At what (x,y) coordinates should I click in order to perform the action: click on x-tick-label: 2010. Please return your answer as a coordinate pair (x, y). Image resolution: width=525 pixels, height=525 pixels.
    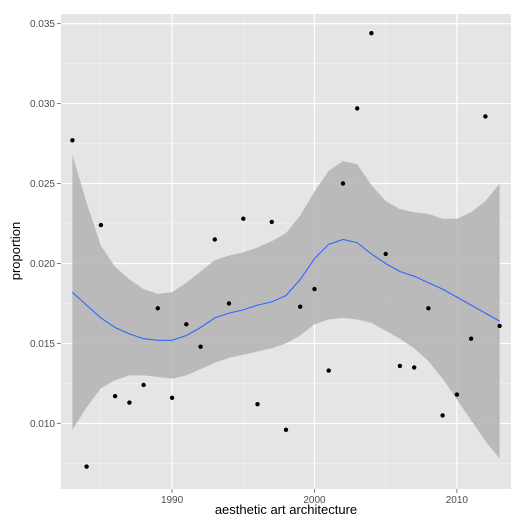
    Looking at the image, I should click on (457, 500).